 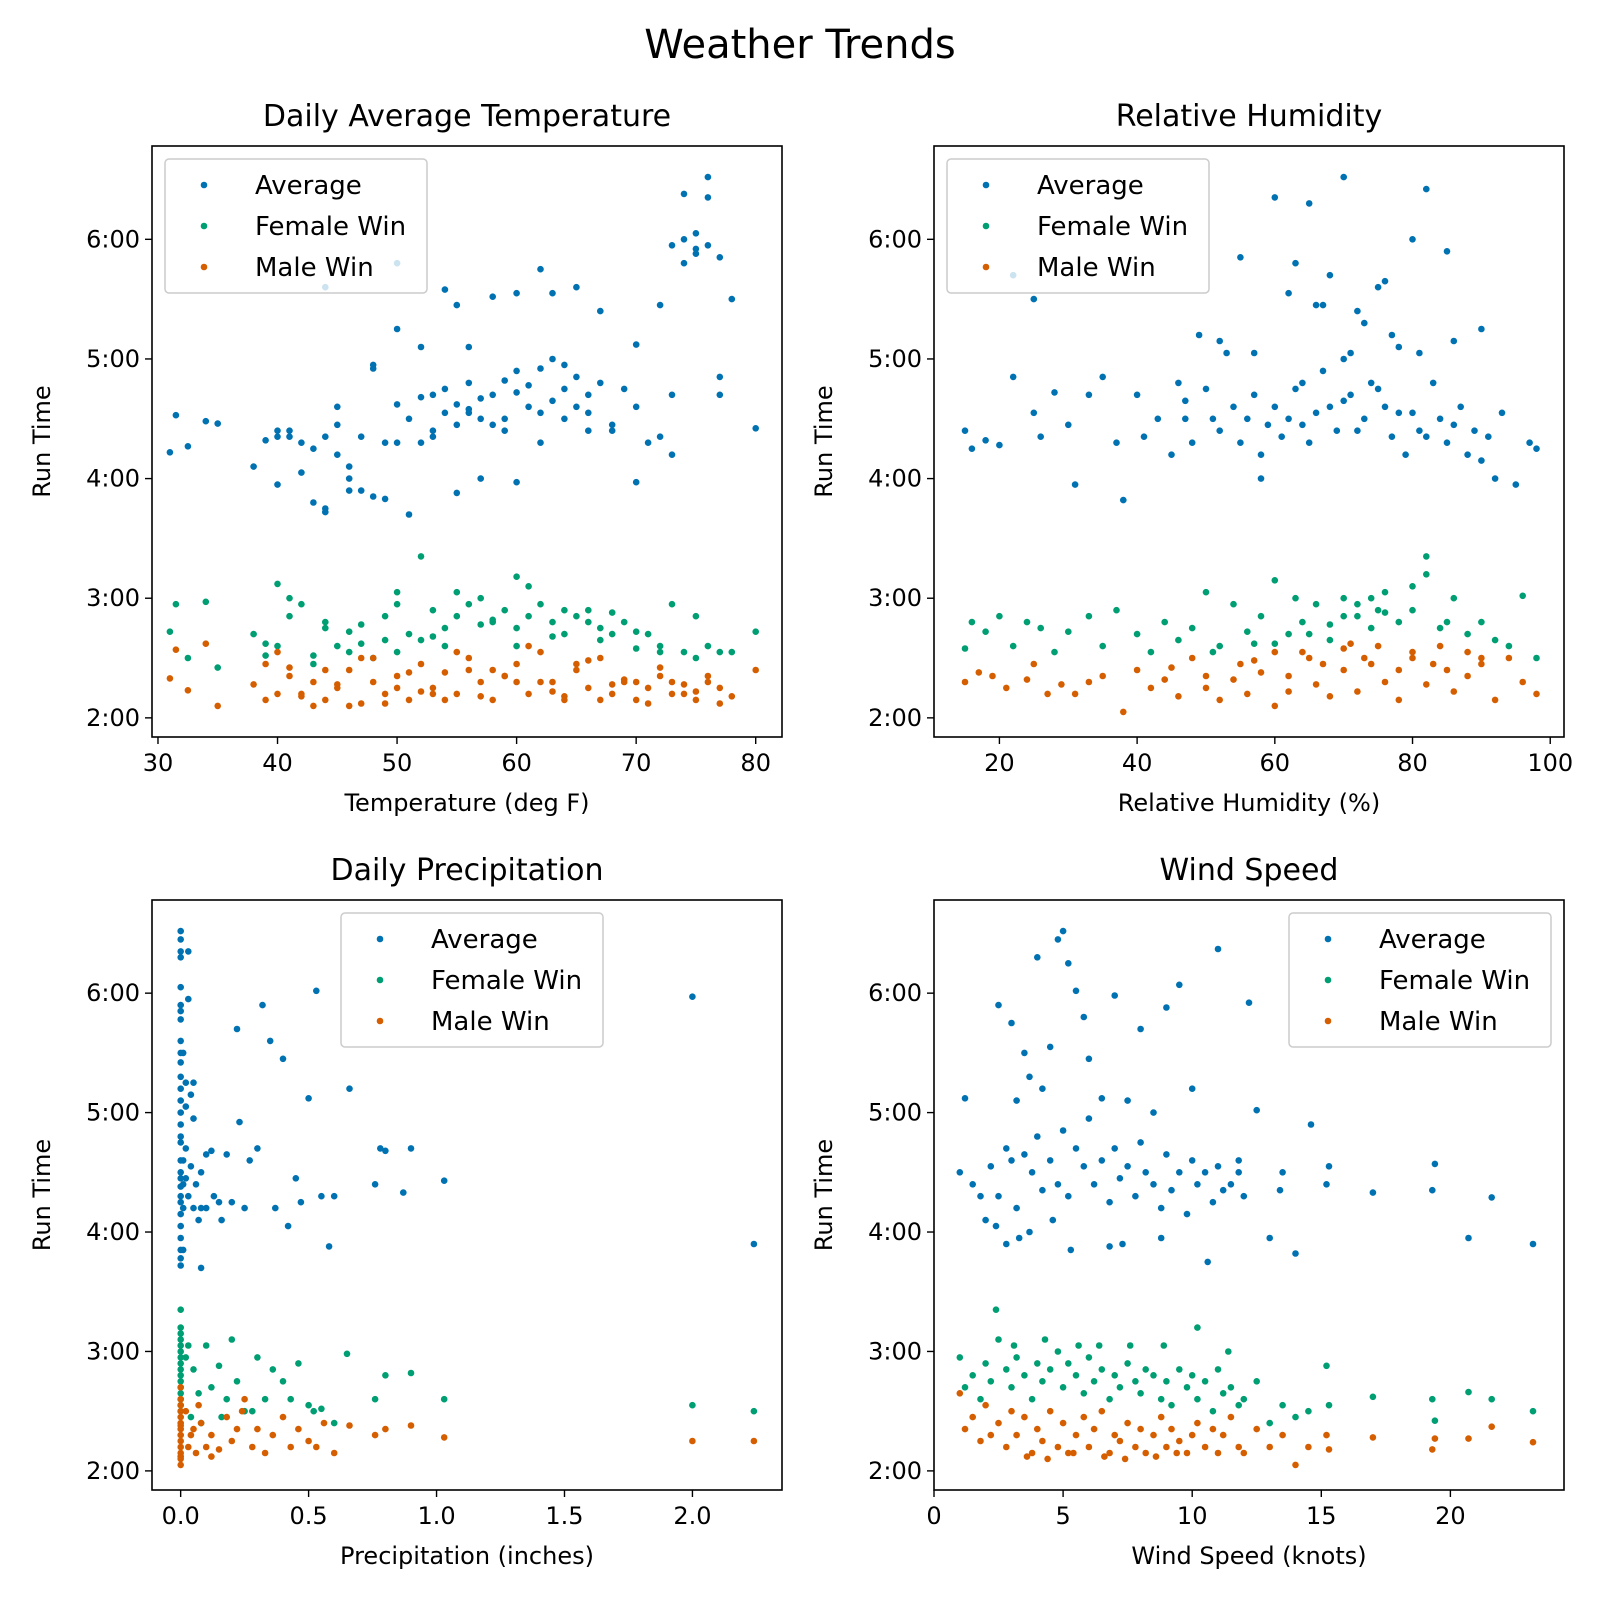 I want to click on x-tick-label: 70, so click(x=636, y=763).